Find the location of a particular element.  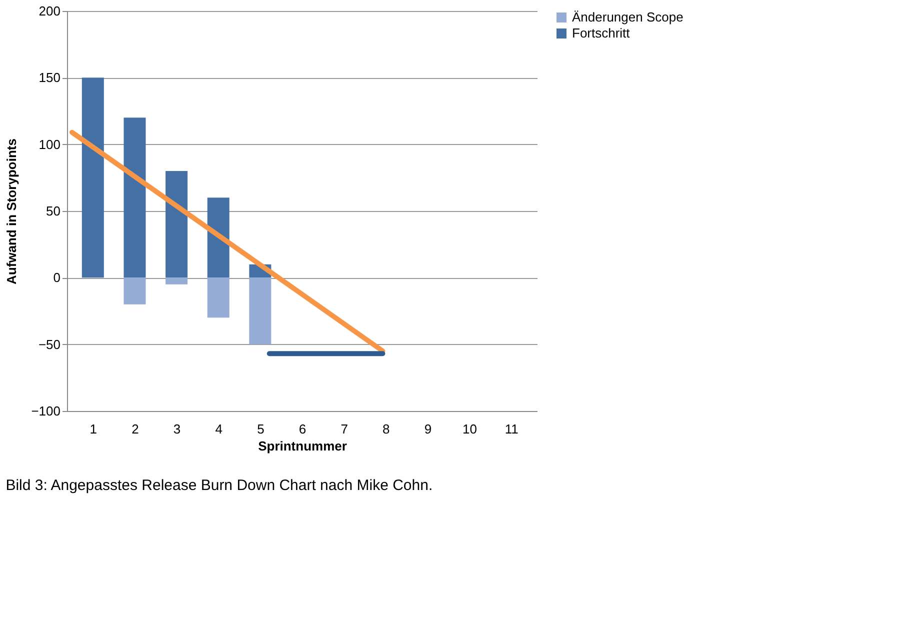

x-axis-title: Sprintnummer is located at coordinates (302, 446).